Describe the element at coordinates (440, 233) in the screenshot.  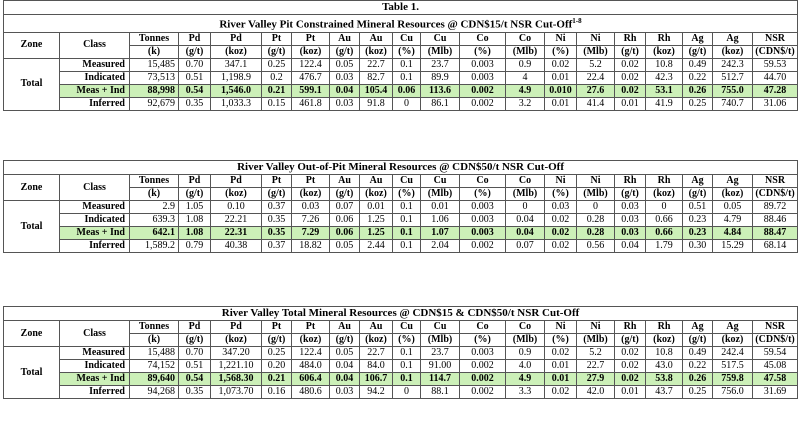
I see `value-cell: 1.07` at that location.